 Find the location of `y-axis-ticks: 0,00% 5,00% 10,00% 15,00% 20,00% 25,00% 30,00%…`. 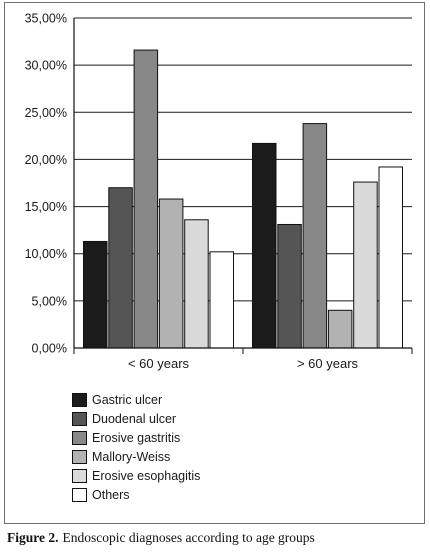

y-axis-ticks: 0,00% 5,00% 10,00% 15,00% 20,00% 25,00% 30,00%… is located at coordinates (46, 184).